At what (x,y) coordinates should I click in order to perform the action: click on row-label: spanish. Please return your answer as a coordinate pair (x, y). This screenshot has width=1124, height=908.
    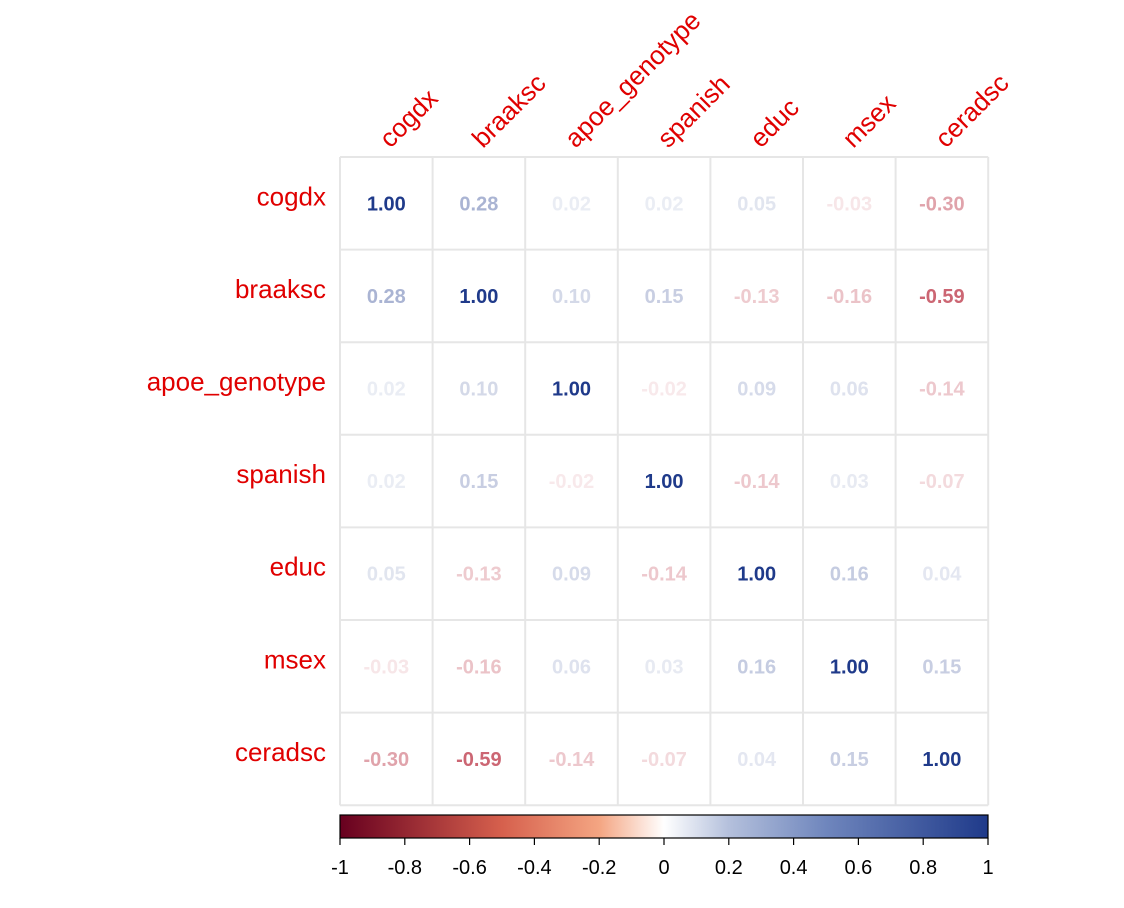
    Looking at the image, I should click on (281, 474).